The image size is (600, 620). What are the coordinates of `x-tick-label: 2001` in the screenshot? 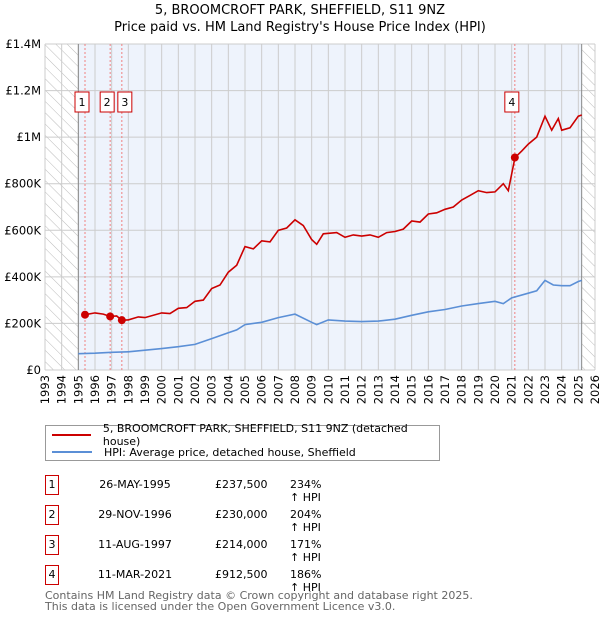 It's located at (178, 389).